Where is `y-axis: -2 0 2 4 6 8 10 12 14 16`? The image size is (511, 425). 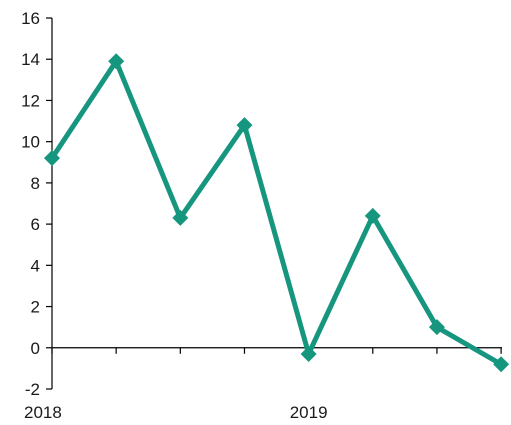 y-axis: -2 0 2 4 6 8 10 12 14 16 is located at coordinates (37, 204).